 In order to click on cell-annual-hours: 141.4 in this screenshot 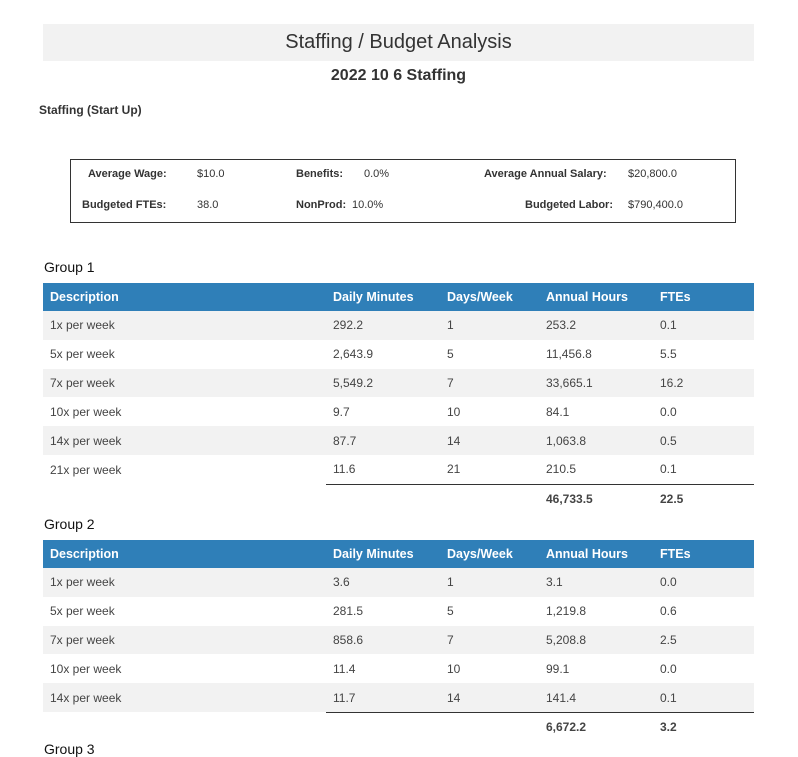, I will do `click(596, 698)`.